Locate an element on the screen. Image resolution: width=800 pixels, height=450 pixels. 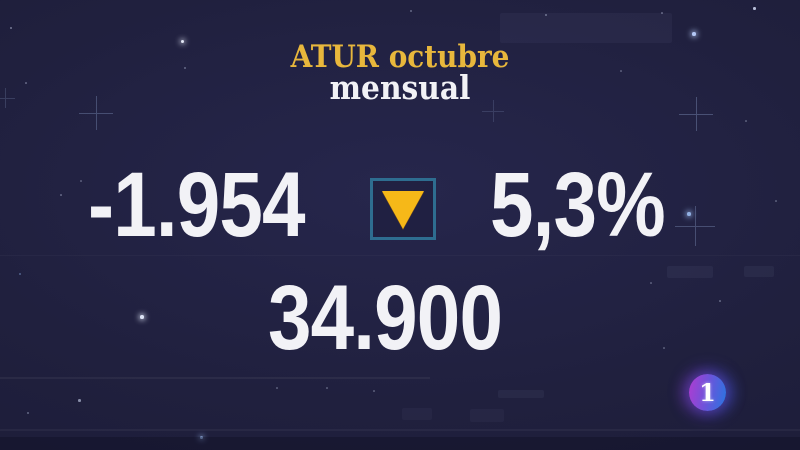
channel-logo-la1: 1 is located at coordinates (707, 392).